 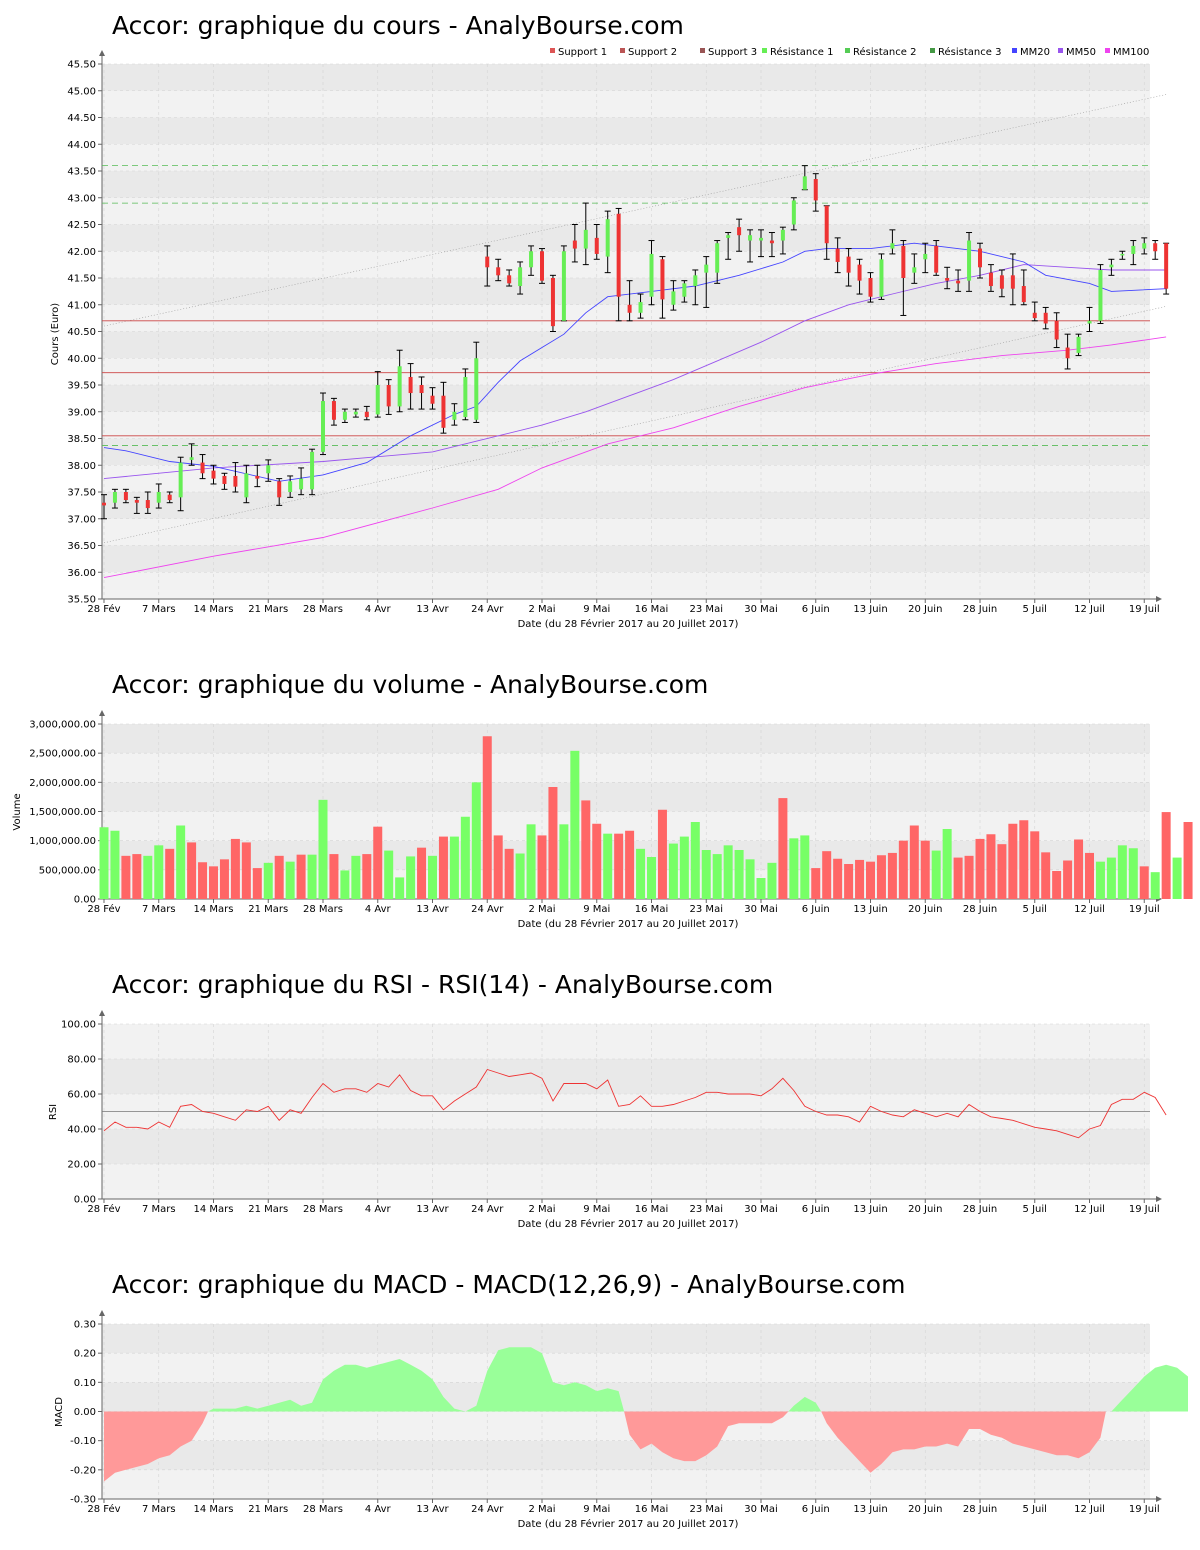 What do you see at coordinates (980, 909) in the screenshot?
I see `volume-x-tick-label: 28 Juin` at bounding box center [980, 909].